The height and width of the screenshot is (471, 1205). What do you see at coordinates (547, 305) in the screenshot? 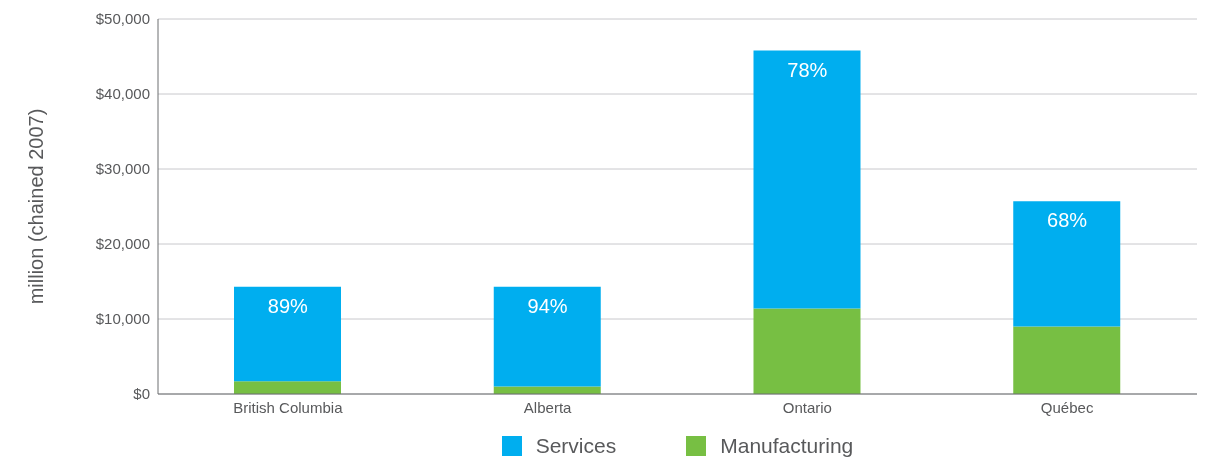
I see `annotation: 94%` at bounding box center [547, 305].